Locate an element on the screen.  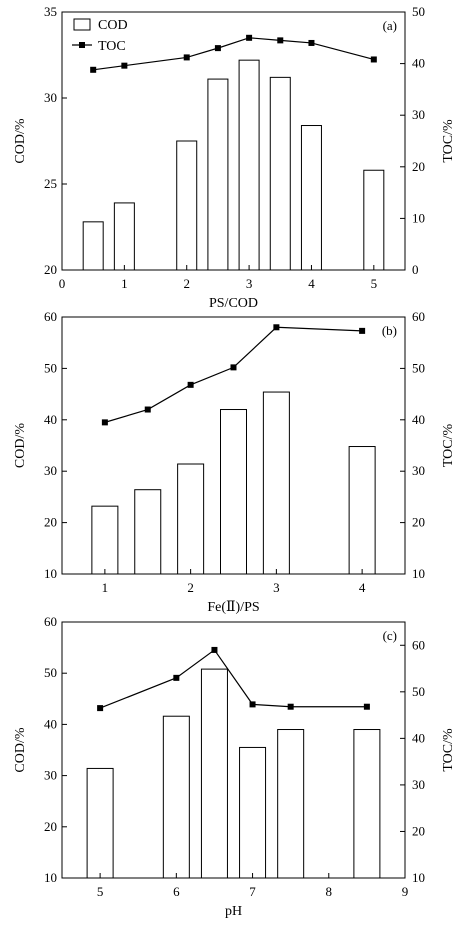
y-tick-label: 25 is located at coordinates (50, 183).